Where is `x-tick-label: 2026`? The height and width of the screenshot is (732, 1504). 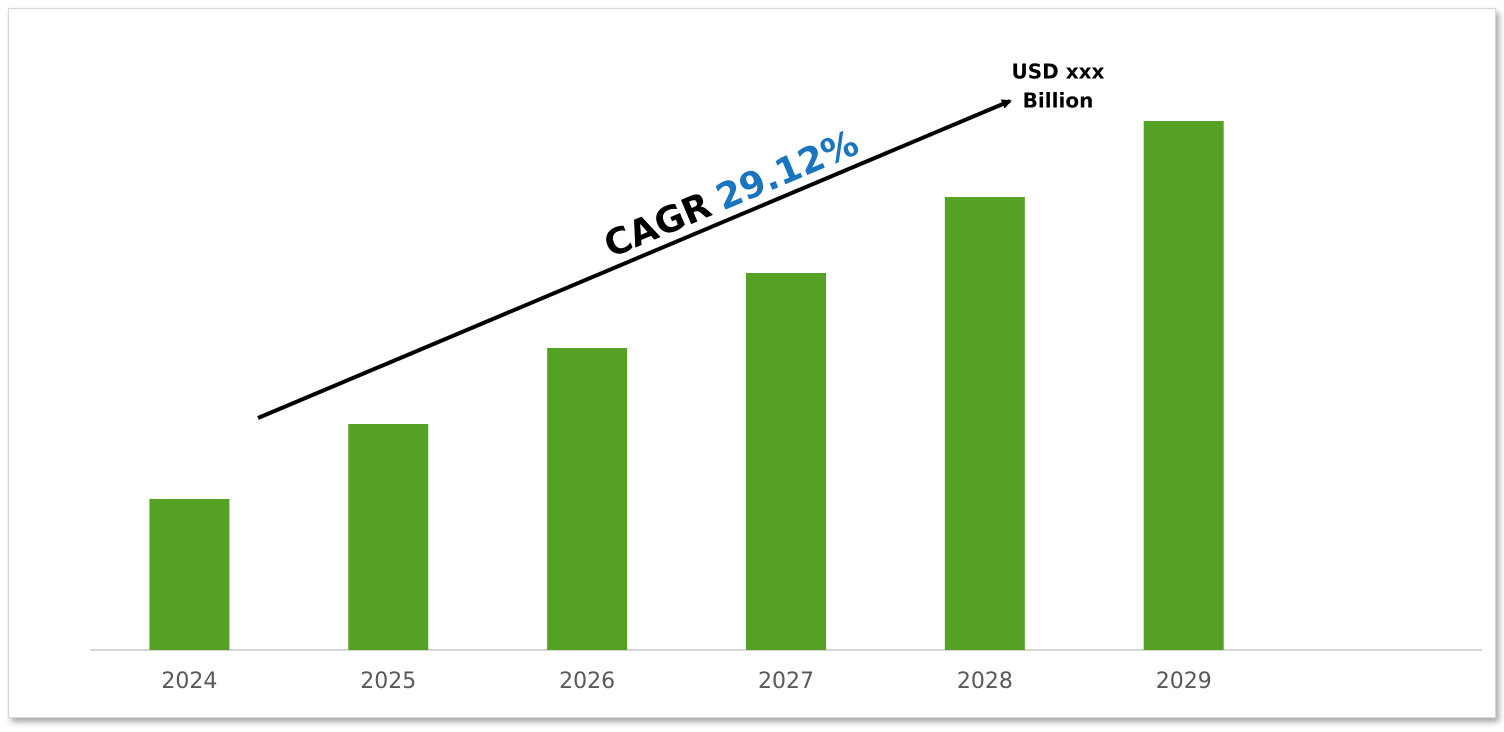
x-tick-label: 2026 is located at coordinates (587, 681).